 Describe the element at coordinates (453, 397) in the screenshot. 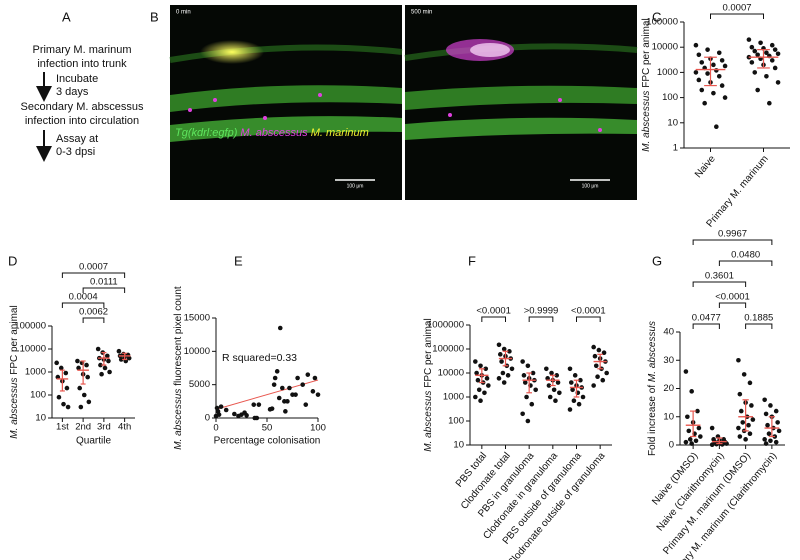

I see `y-tick-label: 1000` at that location.